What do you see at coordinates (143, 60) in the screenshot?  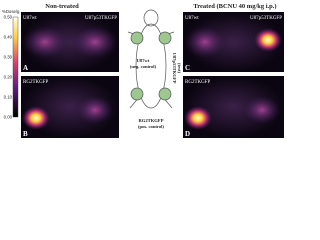 I see `diagram-label: U87wt` at bounding box center [143, 60].